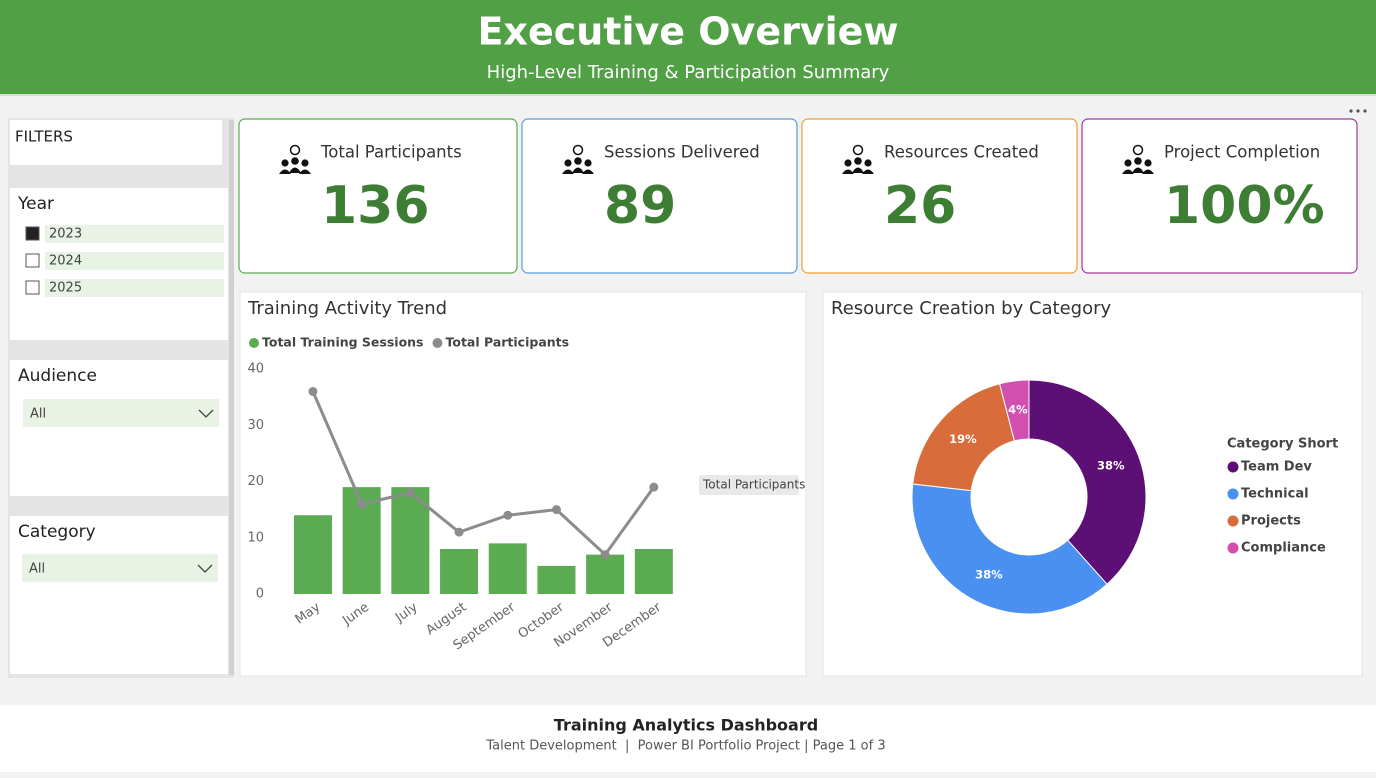  I want to click on slicer-audience, so click(119, 428).